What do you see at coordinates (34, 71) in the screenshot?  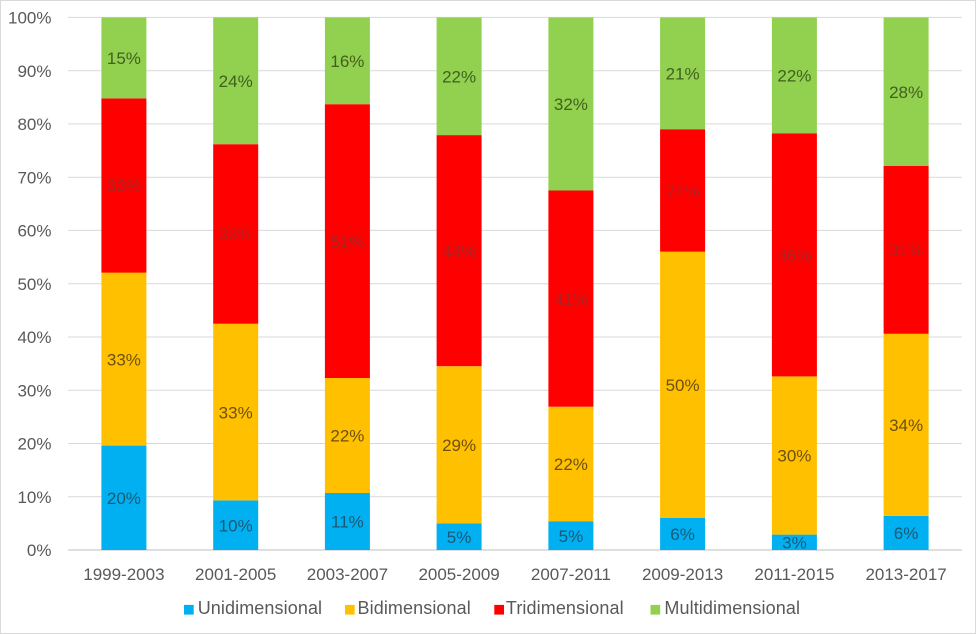 I see `svg-text: 90%` at bounding box center [34, 71].